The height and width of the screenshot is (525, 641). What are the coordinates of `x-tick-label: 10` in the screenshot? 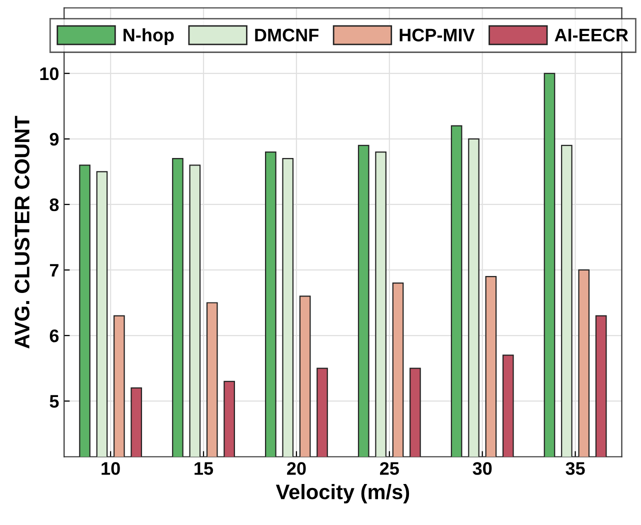 It's located at (111, 468).